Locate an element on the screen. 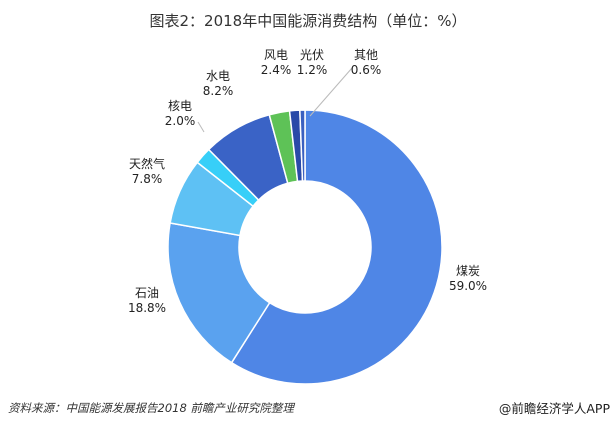  brand-credit: @前瞻经济学人APP is located at coordinates (554, 408).